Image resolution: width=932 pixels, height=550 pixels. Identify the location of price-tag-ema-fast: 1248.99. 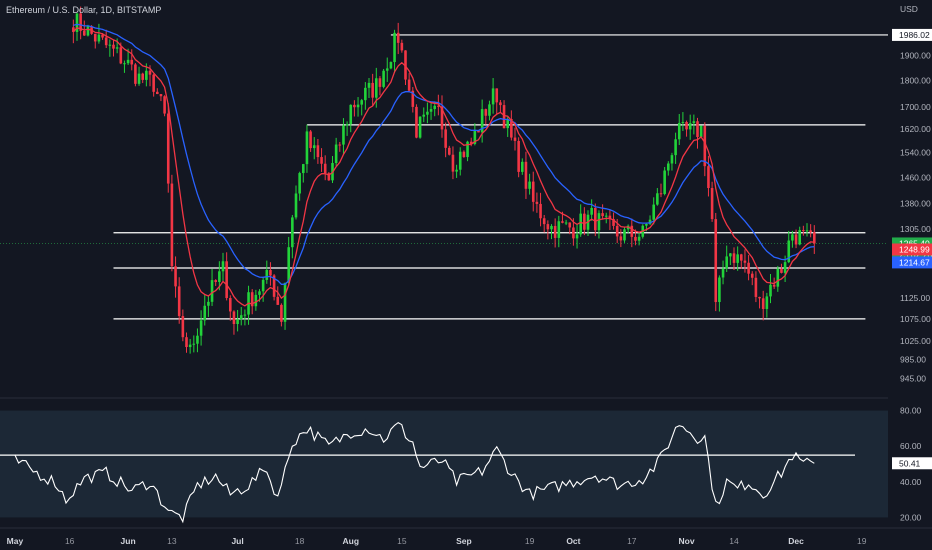
(914, 250).